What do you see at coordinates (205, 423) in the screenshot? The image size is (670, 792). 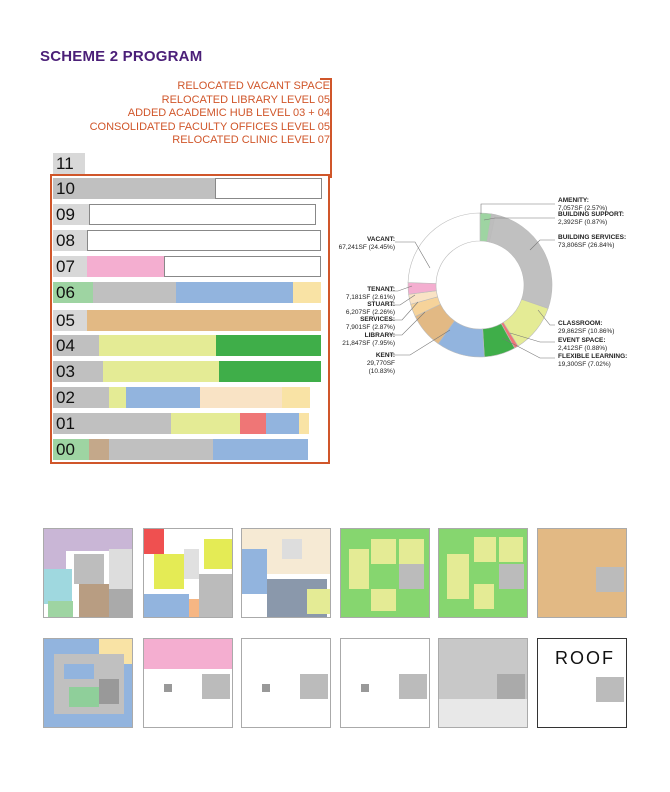 I see `floor-01-classroom` at bounding box center [205, 423].